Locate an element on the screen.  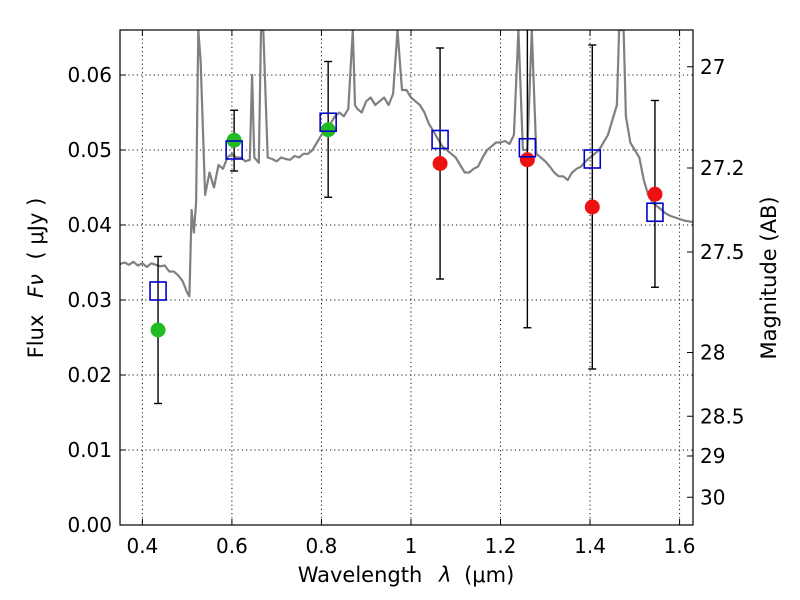
x-tick-label: 1.6 is located at coordinates (680, 546).